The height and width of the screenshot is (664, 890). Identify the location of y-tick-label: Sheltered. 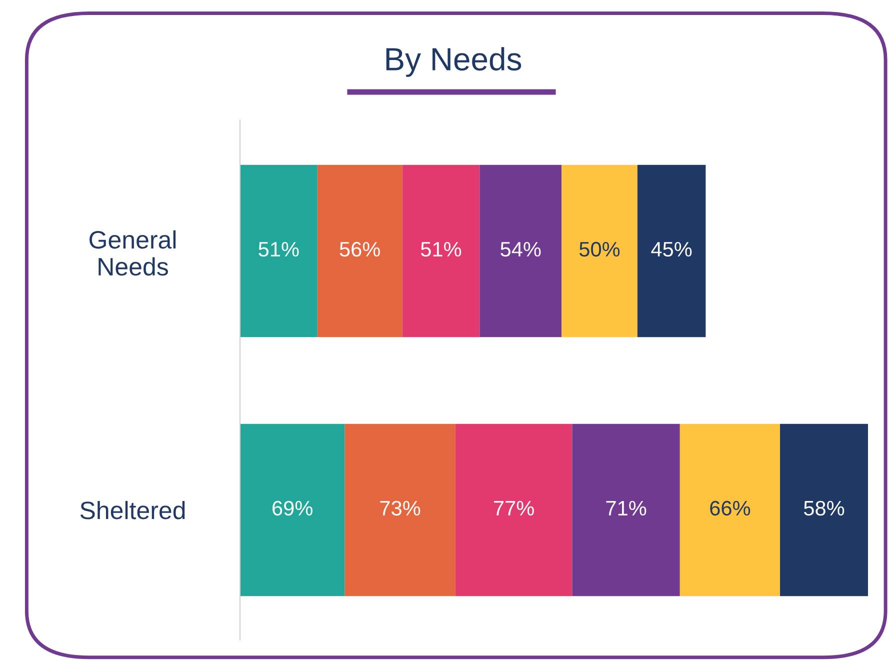
(132, 510).